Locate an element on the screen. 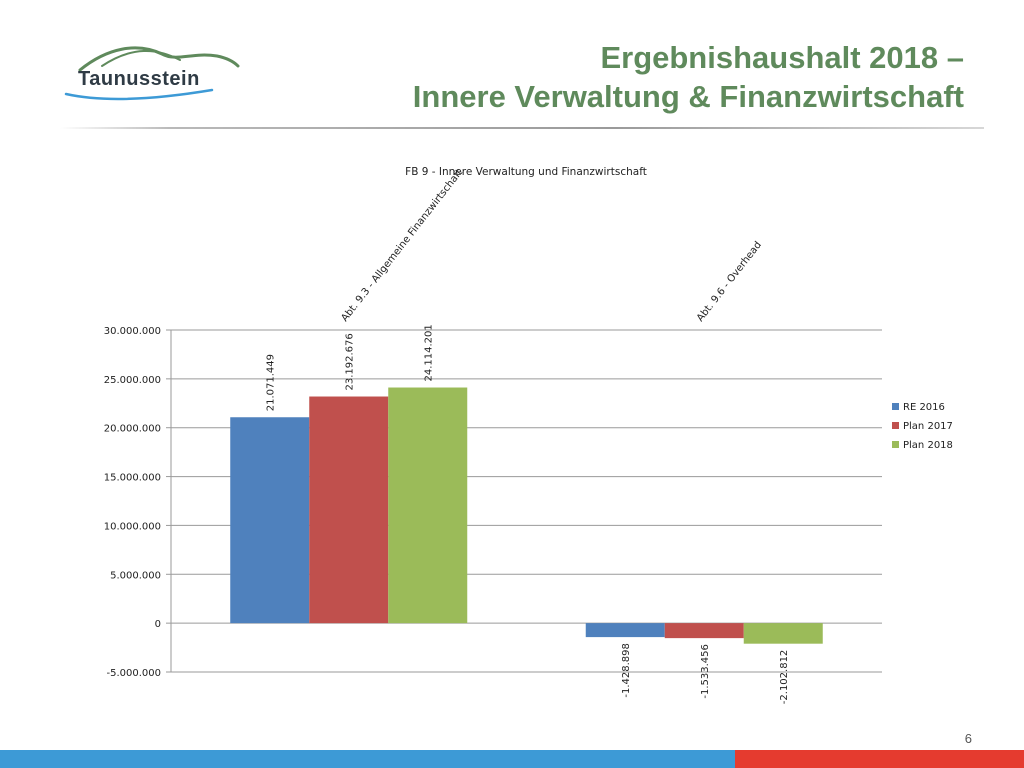  legend-label: Plan 2017 is located at coordinates (928, 426).